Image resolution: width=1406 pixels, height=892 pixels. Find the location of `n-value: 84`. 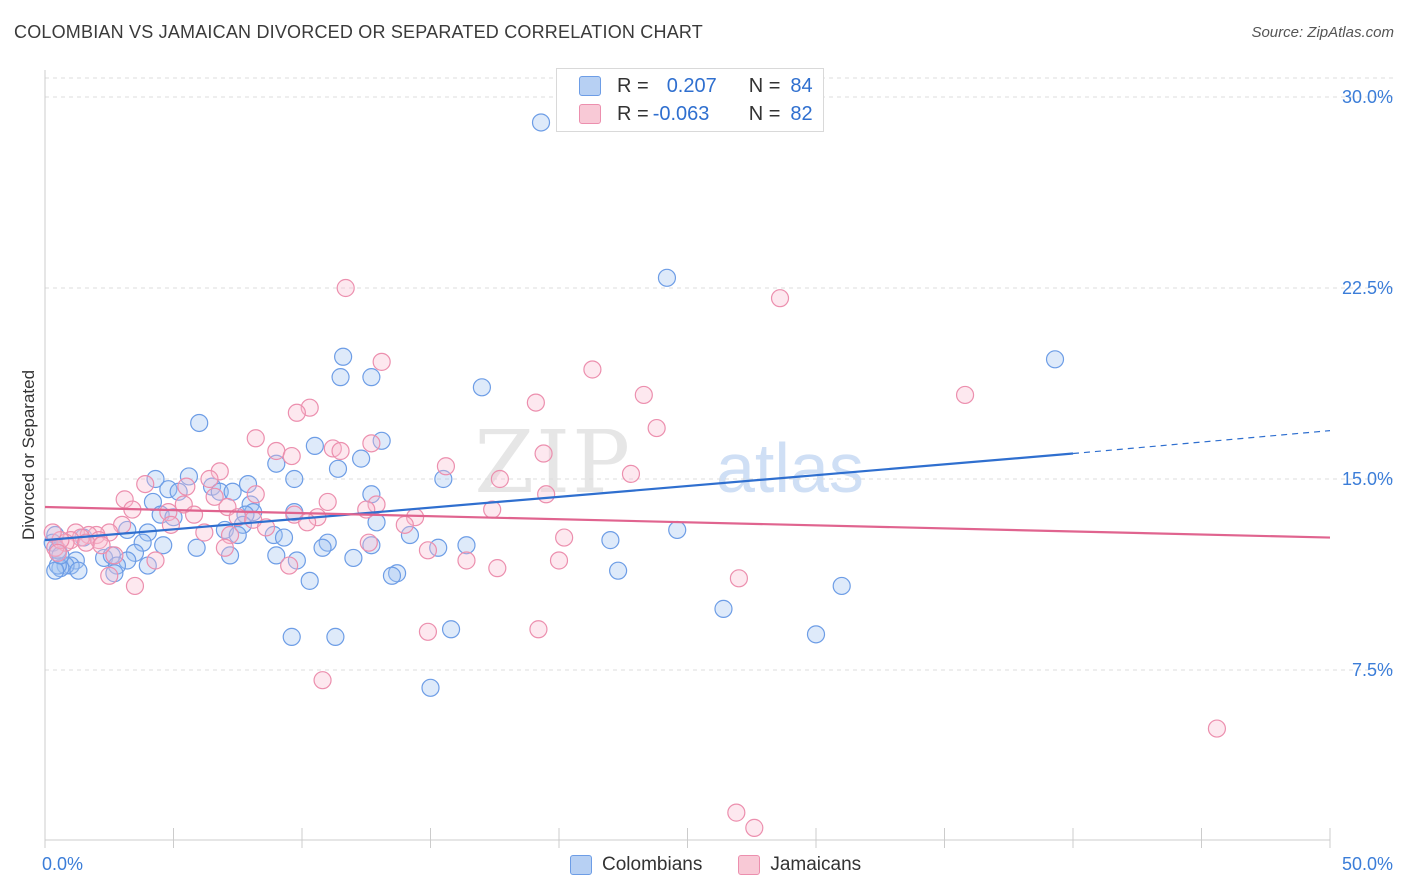

n-value: 84 is located at coordinates (801, 85).